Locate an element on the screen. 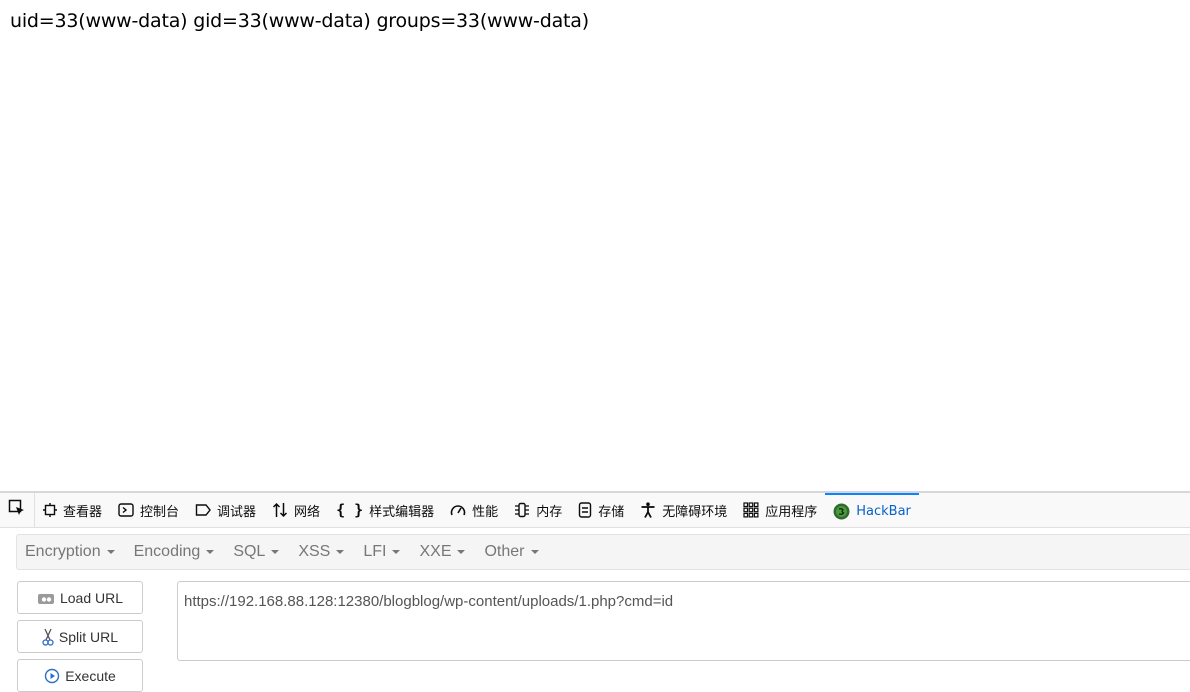 This screenshot has width=1190, height=692. menu-other: Other is located at coordinates (512, 552).